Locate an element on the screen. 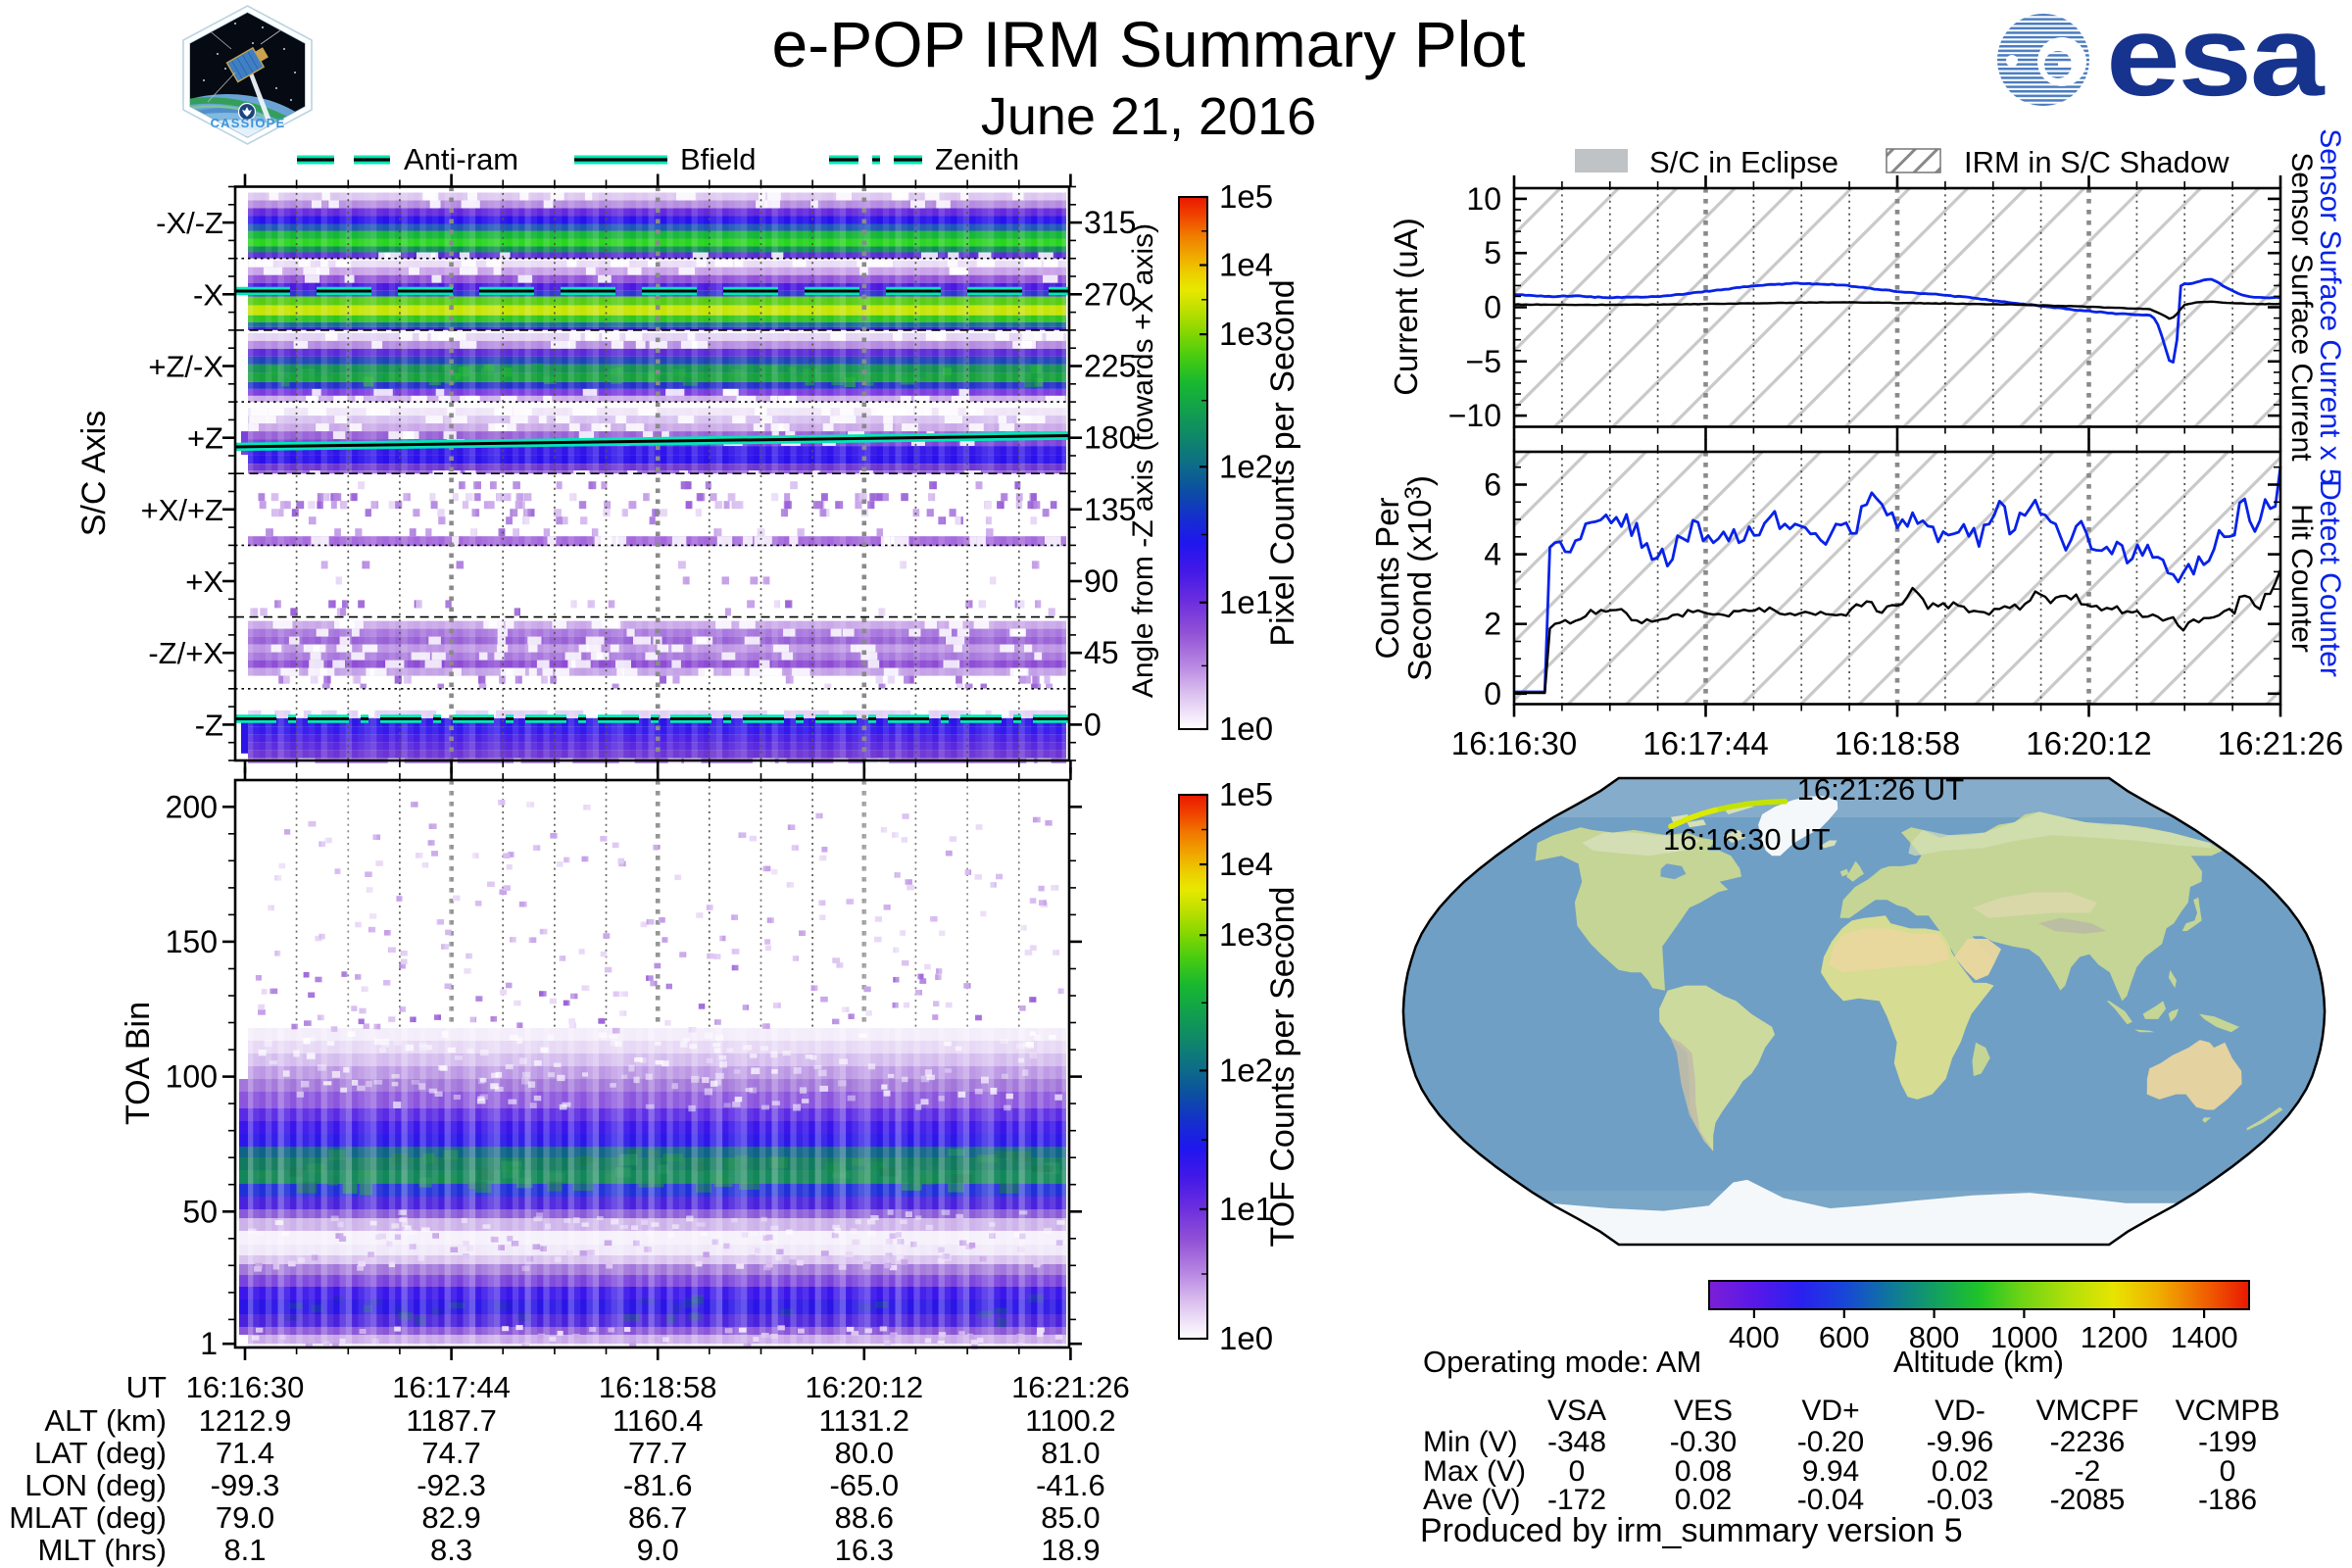 This screenshot has width=2352, height=1568. svg-text: Sensor Surface Current is located at coordinates (2301, 307).